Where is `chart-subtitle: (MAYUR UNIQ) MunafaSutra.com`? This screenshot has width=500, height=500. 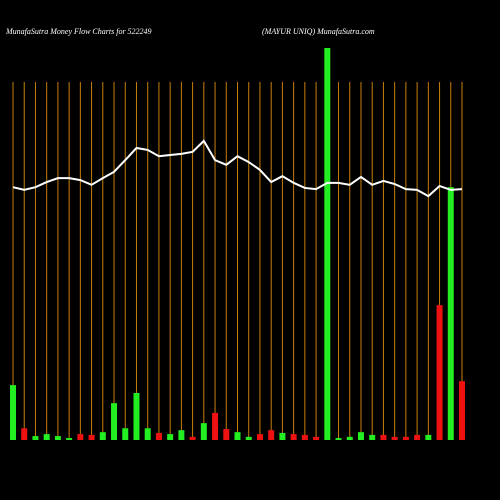
chart-subtitle: (MAYUR UNIQ) MunafaSutra.com is located at coordinates (318, 31).